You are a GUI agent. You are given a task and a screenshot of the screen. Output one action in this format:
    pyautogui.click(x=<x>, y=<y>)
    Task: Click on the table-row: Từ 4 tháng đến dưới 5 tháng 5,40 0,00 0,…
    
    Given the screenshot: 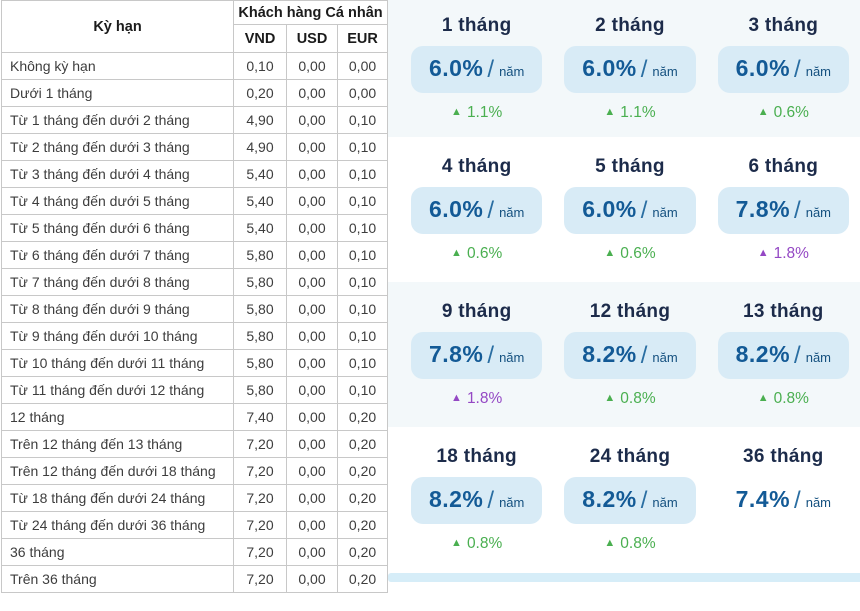 What is the action you would take?
    pyautogui.click(x=195, y=201)
    